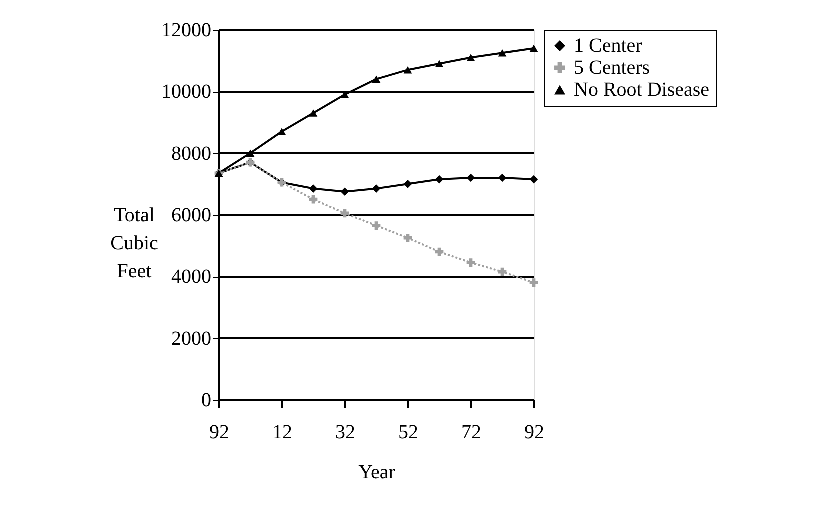 This screenshot has height=523, width=825. Describe the element at coordinates (377, 473) in the screenshot. I see `x-axis-title: Year` at that location.